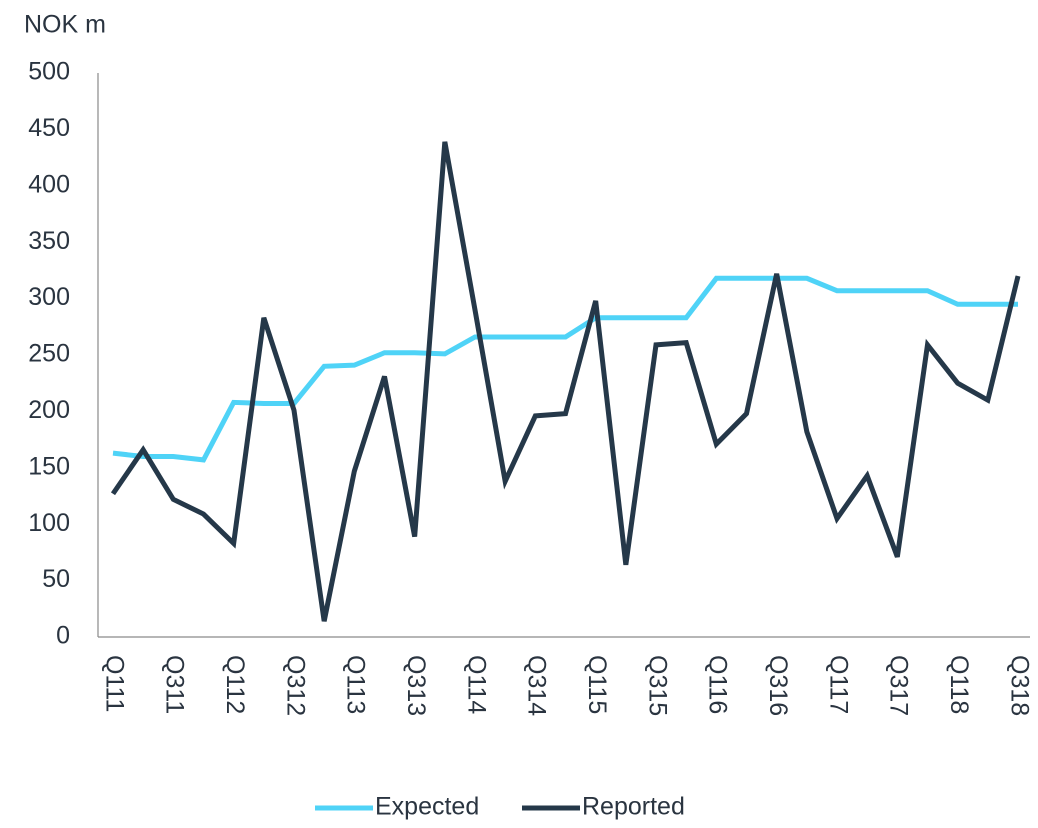 Image resolution: width=1038 pixels, height=828 pixels. What do you see at coordinates (476, 684) in the screenshot?
I see `x-tick-label: Q114` at bounding box center [476, 684].